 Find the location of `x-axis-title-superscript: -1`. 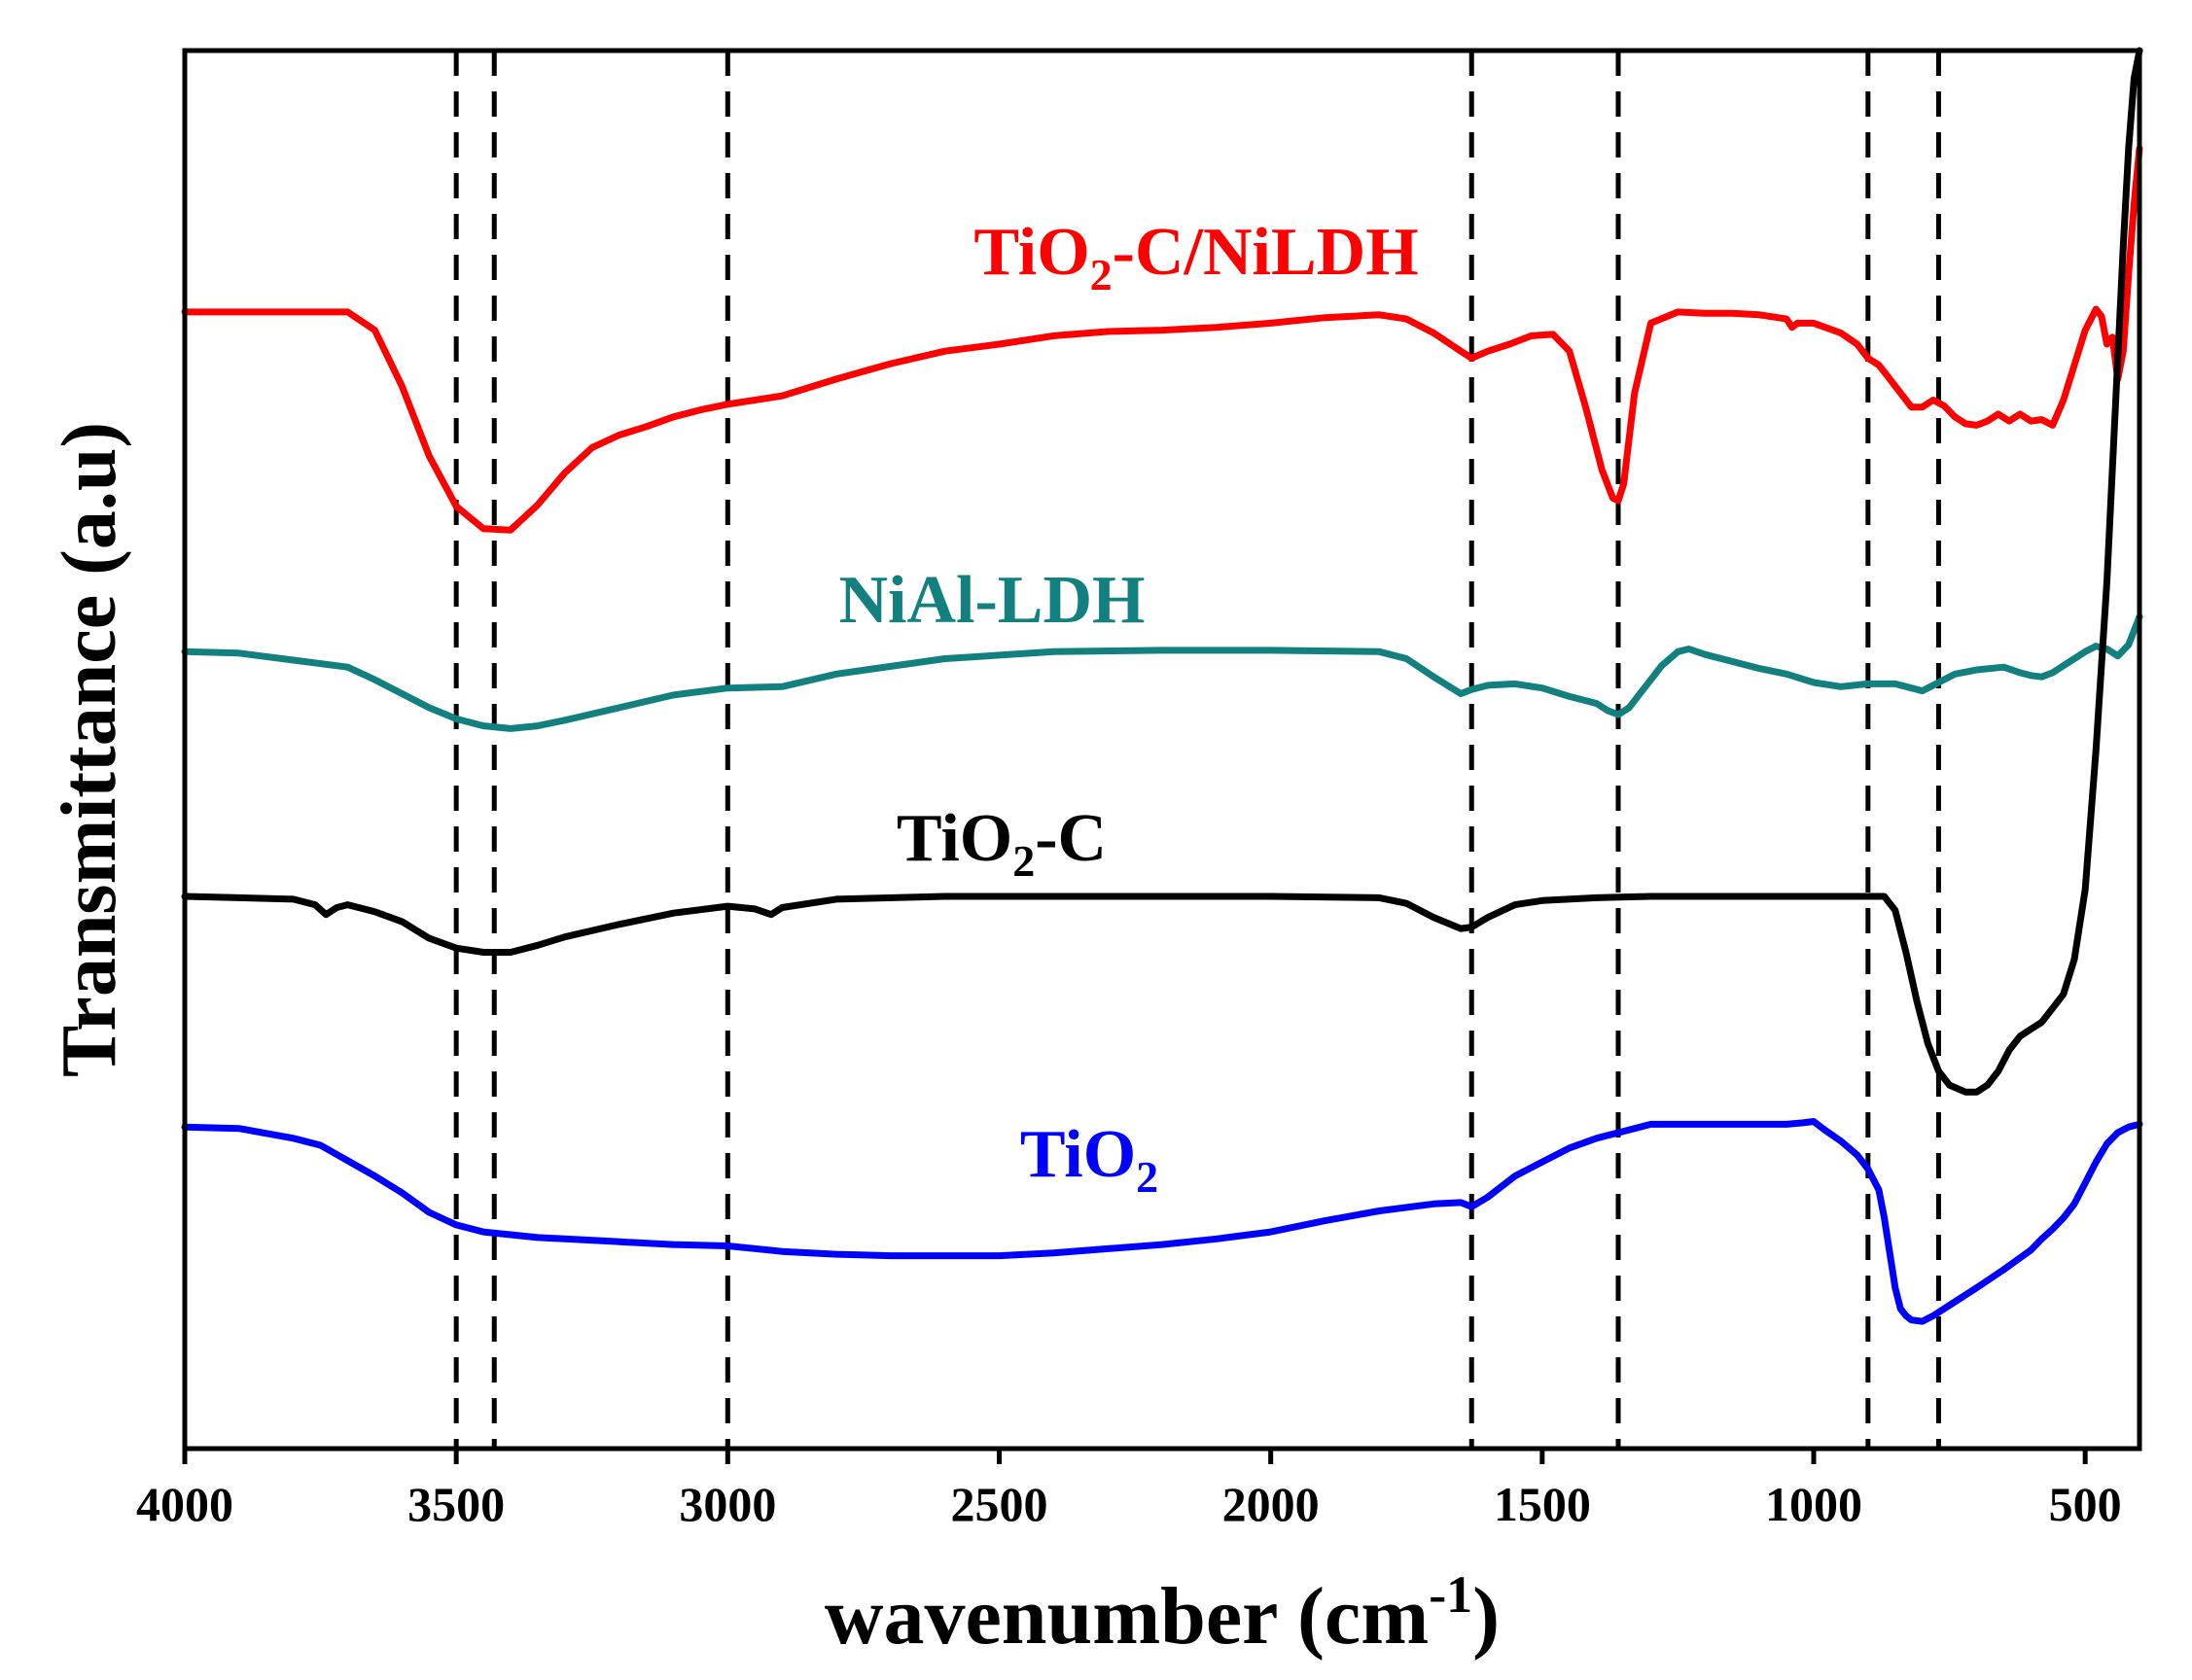

x-axis-title-superscript: -1 is located at coordinates (1450, 1594).